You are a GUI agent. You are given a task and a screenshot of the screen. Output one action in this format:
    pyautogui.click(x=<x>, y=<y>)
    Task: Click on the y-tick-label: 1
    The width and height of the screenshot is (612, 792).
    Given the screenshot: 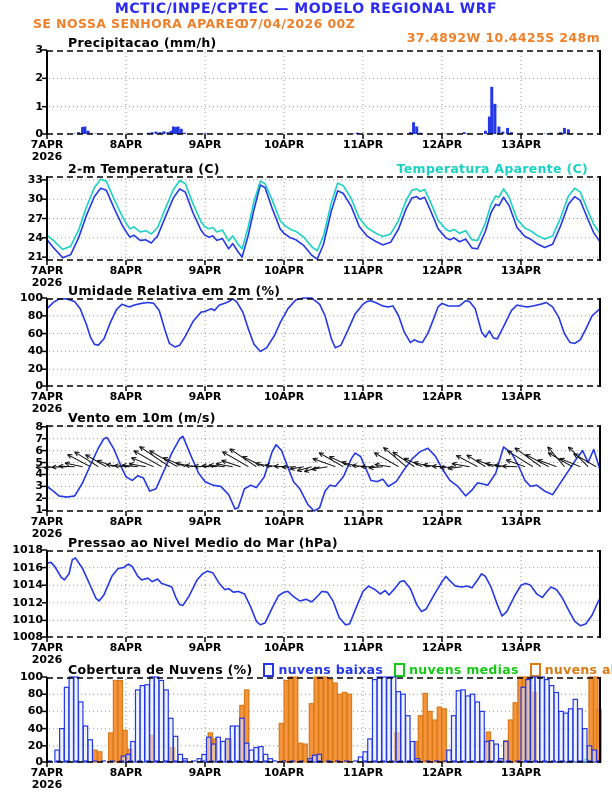 What is the action you would take?
    pyautogui.click(x=39, y=106)
    